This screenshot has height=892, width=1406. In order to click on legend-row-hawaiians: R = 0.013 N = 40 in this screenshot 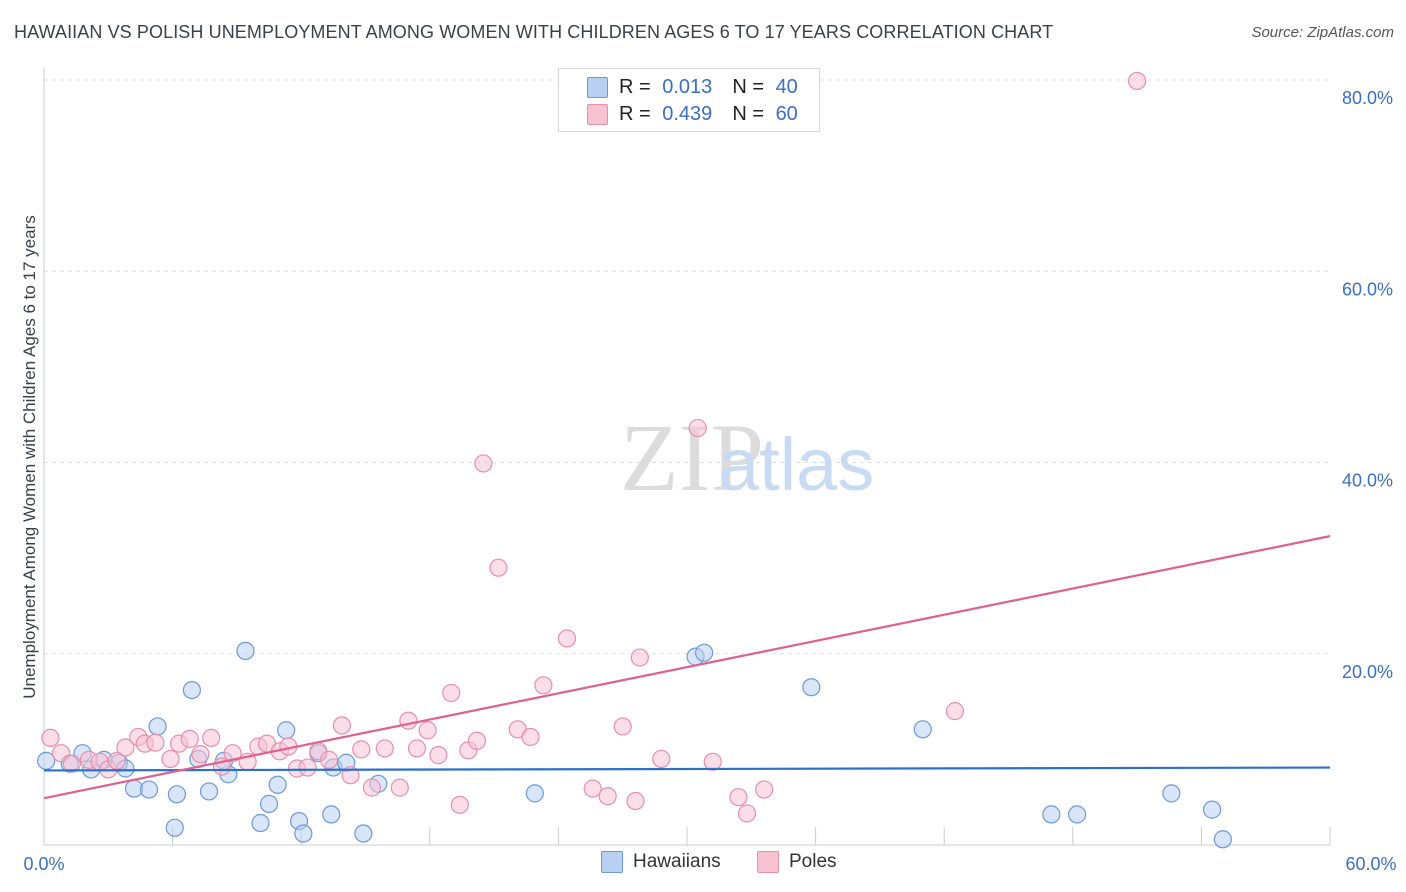, I will do `click(708, 87)`.